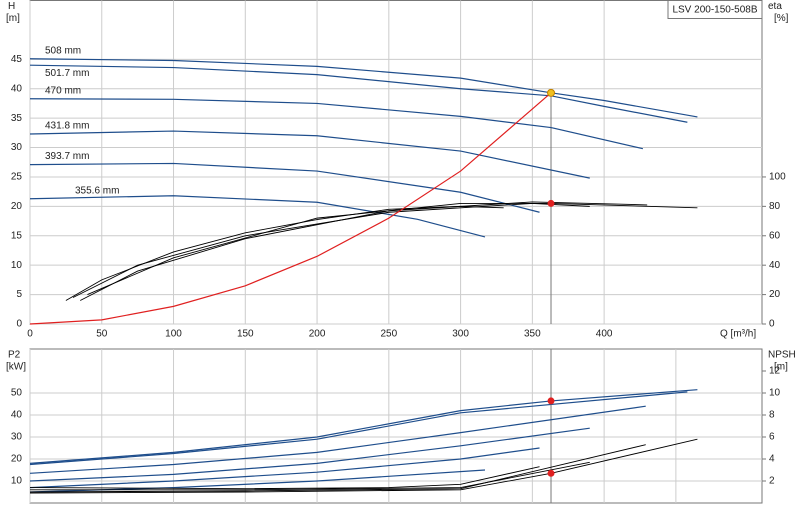 The height and width of the screenshot is (520, 800). Describe the element at coordinates (775, 393) in the screenshot. I see `y2-tick-label: 10` at that location.